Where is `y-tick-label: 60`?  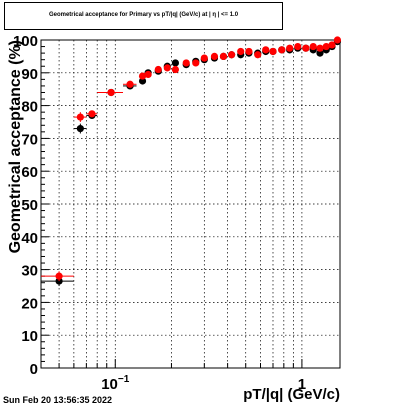 y-tick-label: 60 is located at coordinates (29, 172).